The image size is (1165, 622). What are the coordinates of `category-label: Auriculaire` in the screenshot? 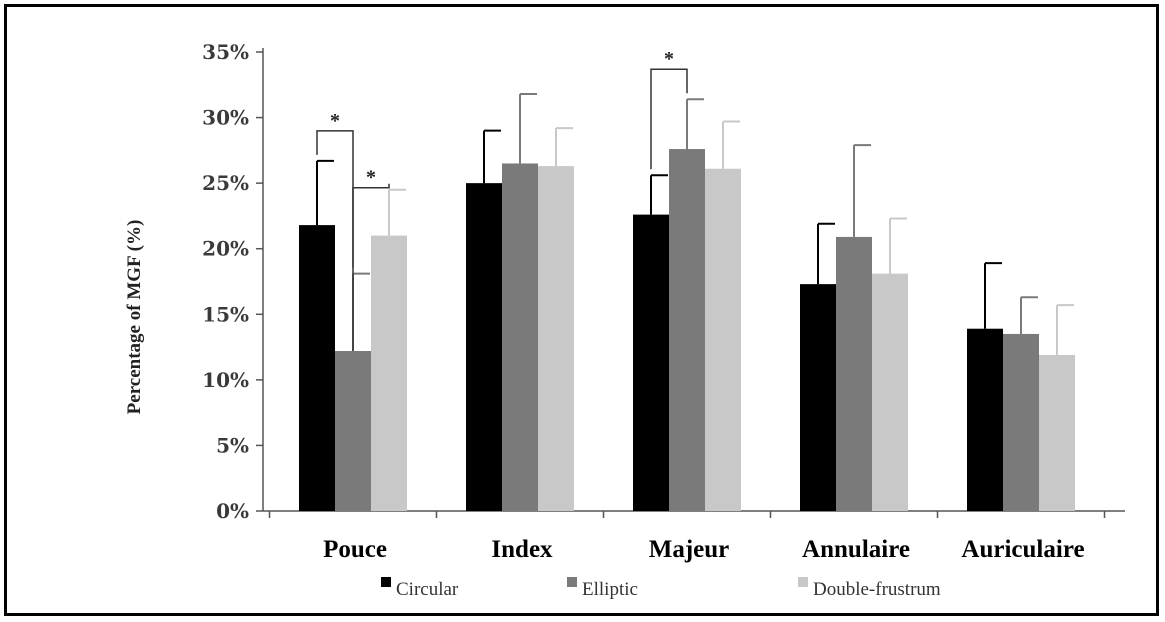 It's located at (1022, 549).